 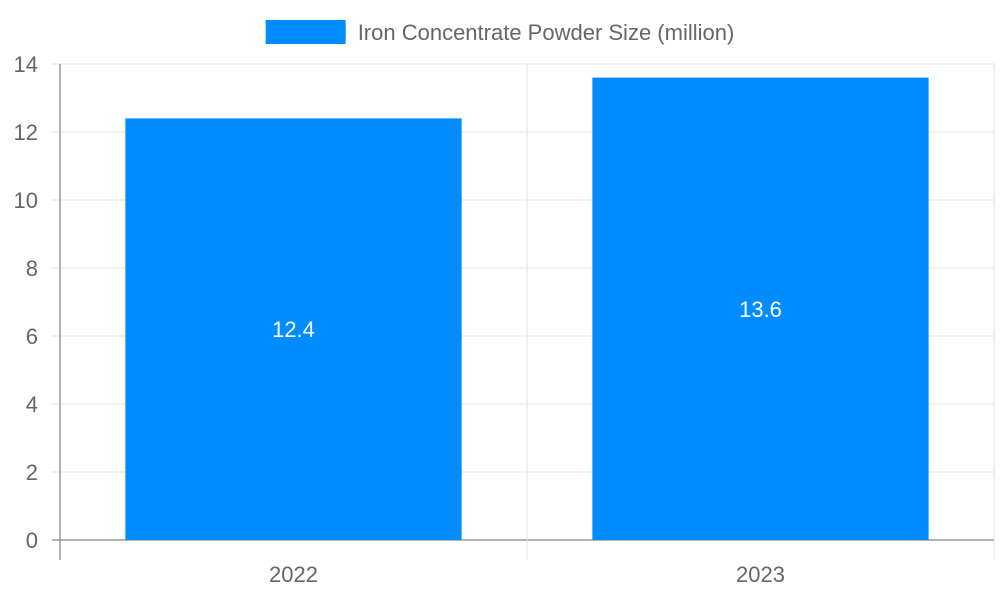 I want to click on legend-swatch, so click(x=305, y=32).